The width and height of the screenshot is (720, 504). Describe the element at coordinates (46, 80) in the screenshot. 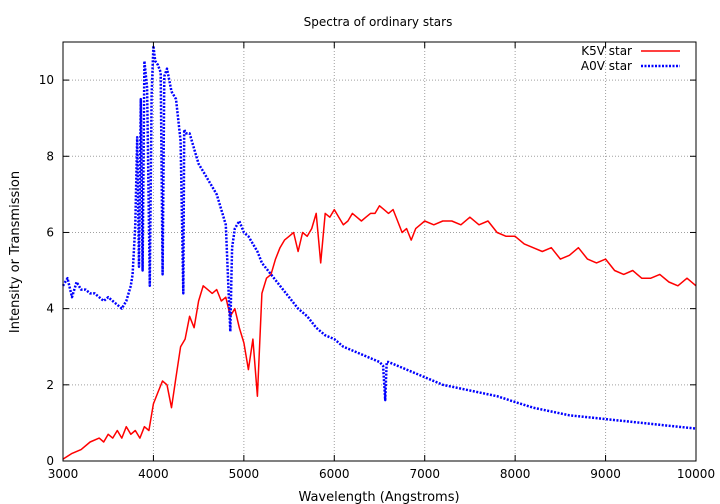

I see `y-tick-label: 10` at that location.